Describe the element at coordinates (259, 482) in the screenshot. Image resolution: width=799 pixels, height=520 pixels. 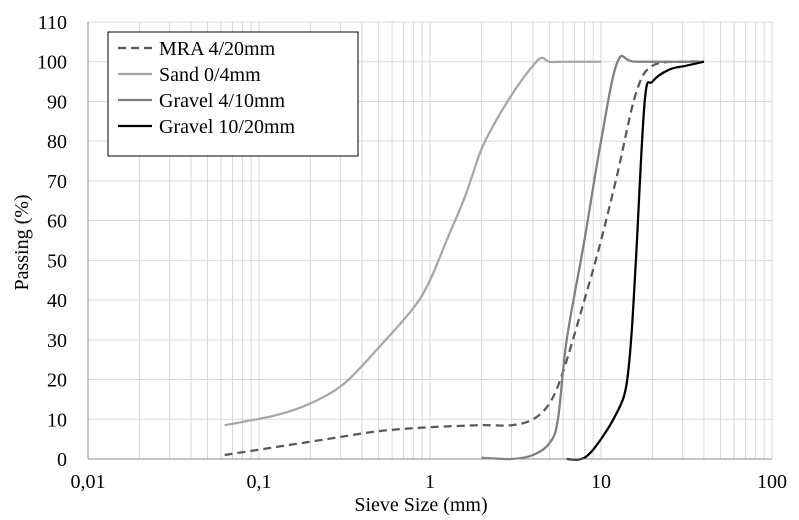
I see `x-tick-label: 0,1` at that location.